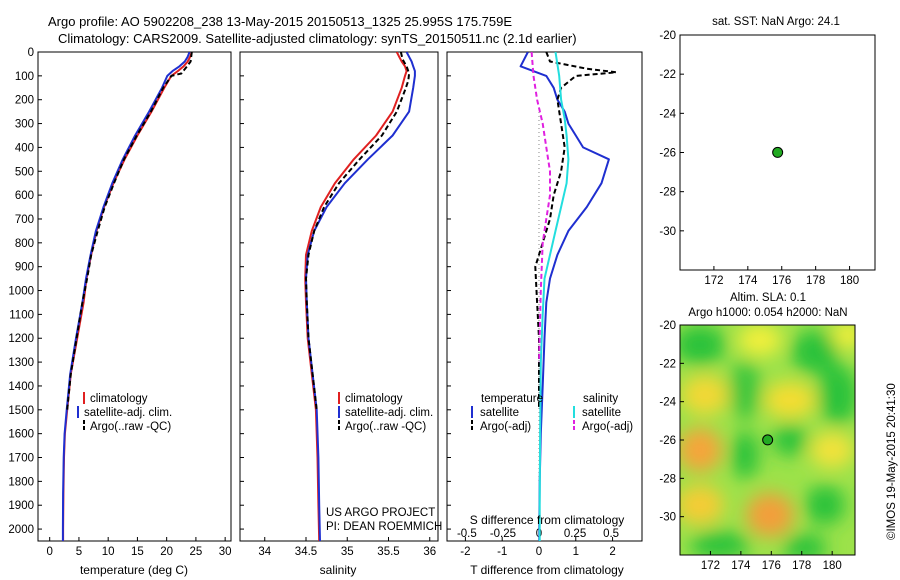 This screenshot has height=580, width=900. Describe the element at coordinates (21, 530) in the screenshot. I see `depth-tick-label: 2000` at that location.